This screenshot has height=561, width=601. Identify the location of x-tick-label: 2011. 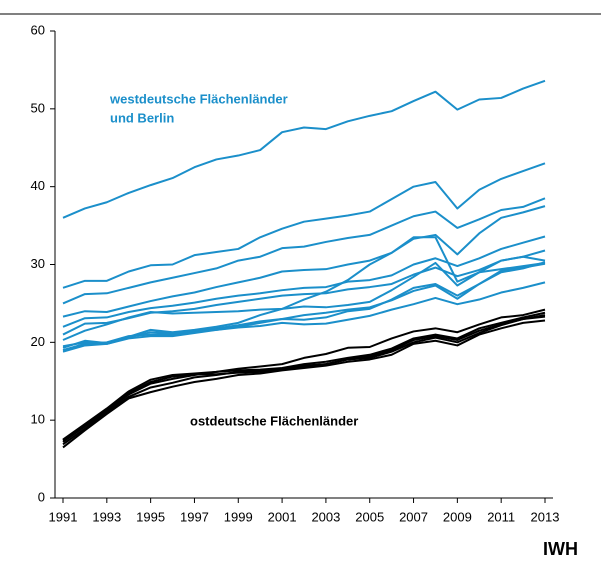
(501, 516).